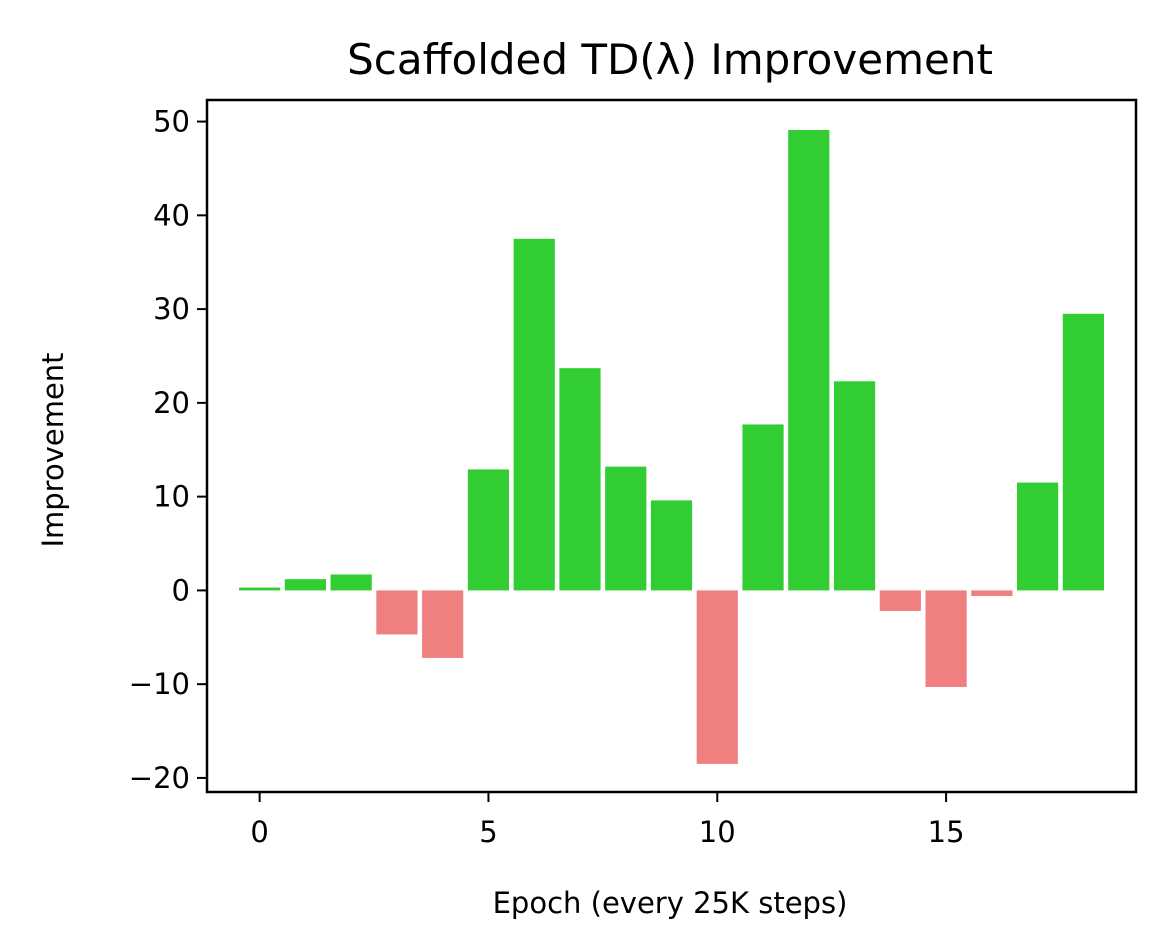 Image resolution: width=1165 pixels, height=952 pixels. What do you see at coordinates (159, 684) in the screenshot?
I see `y-tick-label: −10` at bounding box center [159, 684].